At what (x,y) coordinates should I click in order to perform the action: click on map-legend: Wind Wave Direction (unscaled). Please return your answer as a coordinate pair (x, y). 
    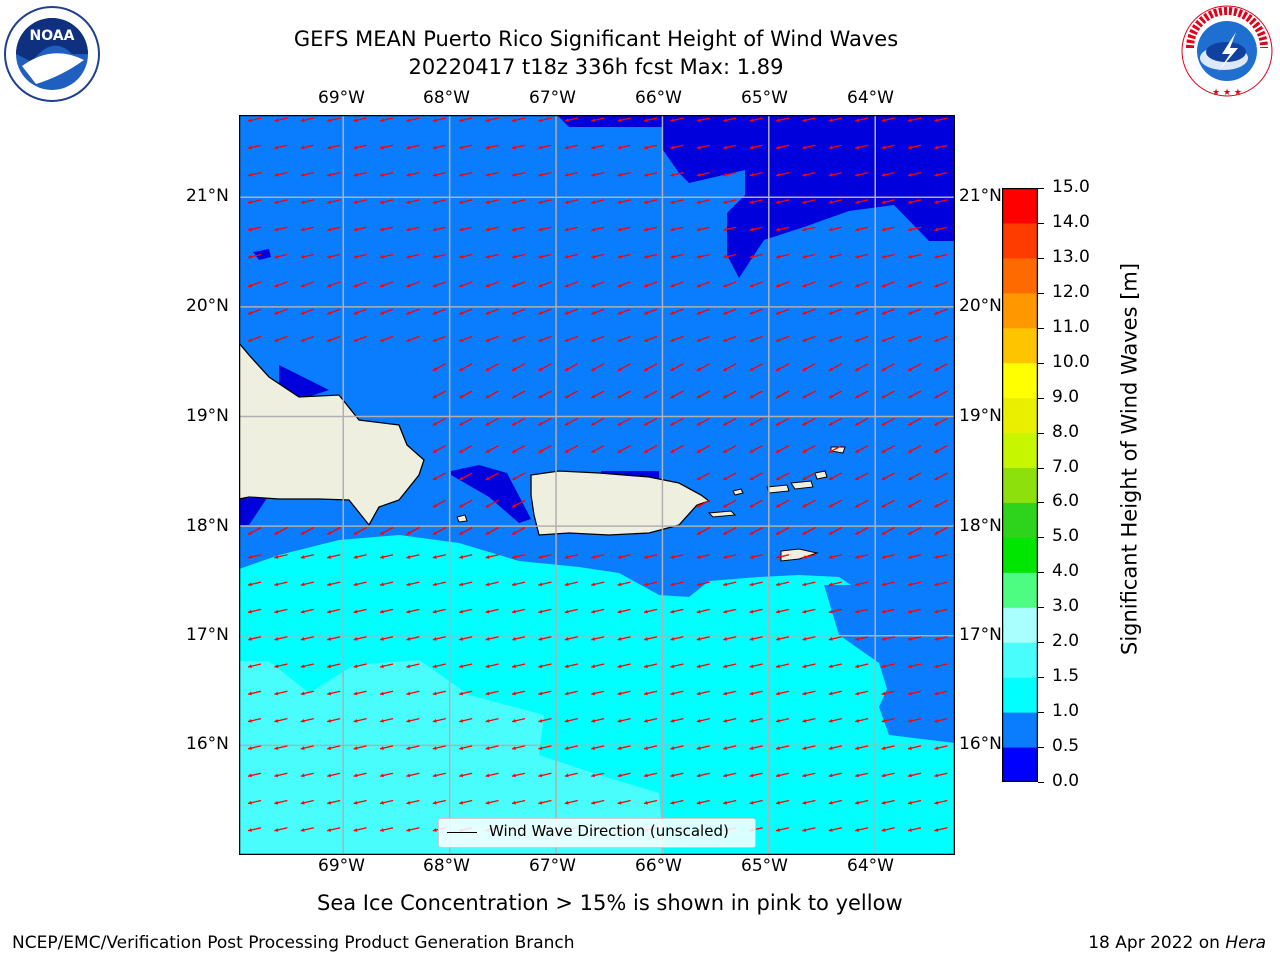
    Looking at the image, I should click on (597, 833).